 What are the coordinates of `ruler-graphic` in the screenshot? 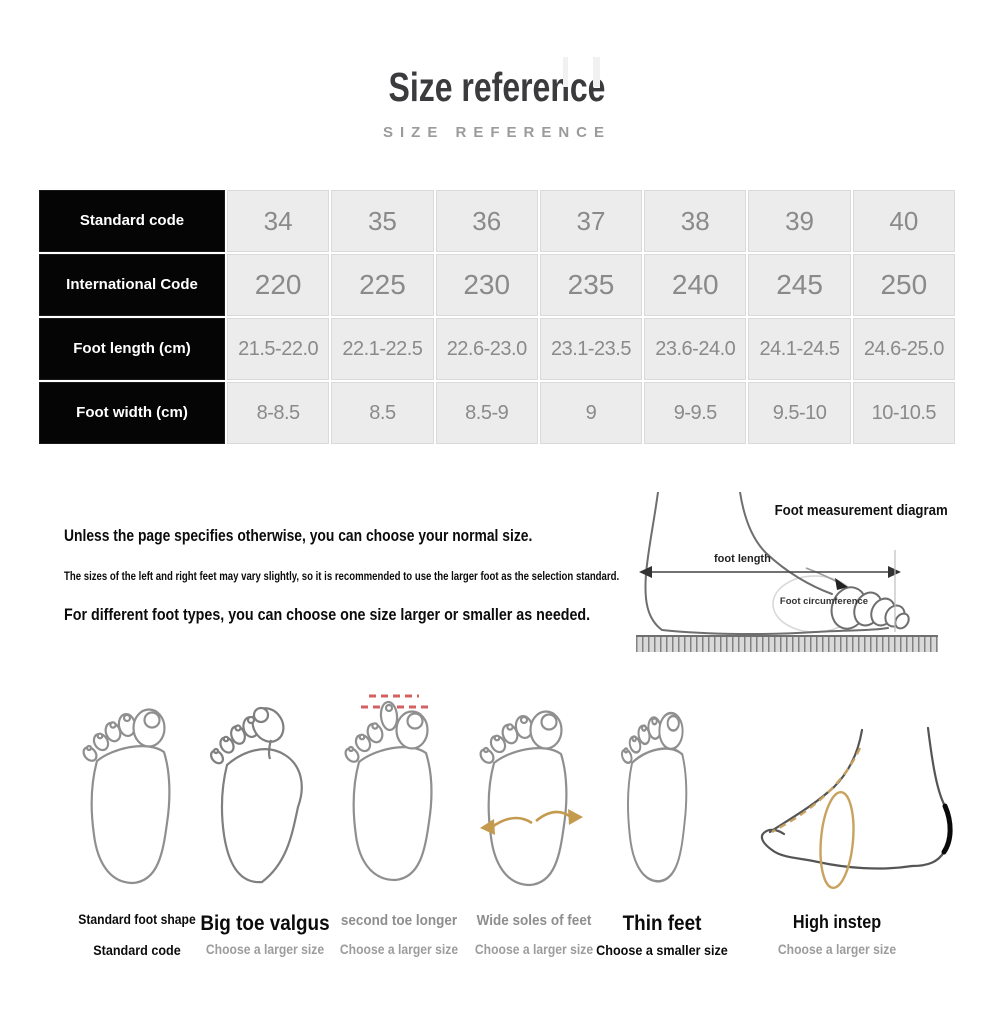 It's located at (787, 643).